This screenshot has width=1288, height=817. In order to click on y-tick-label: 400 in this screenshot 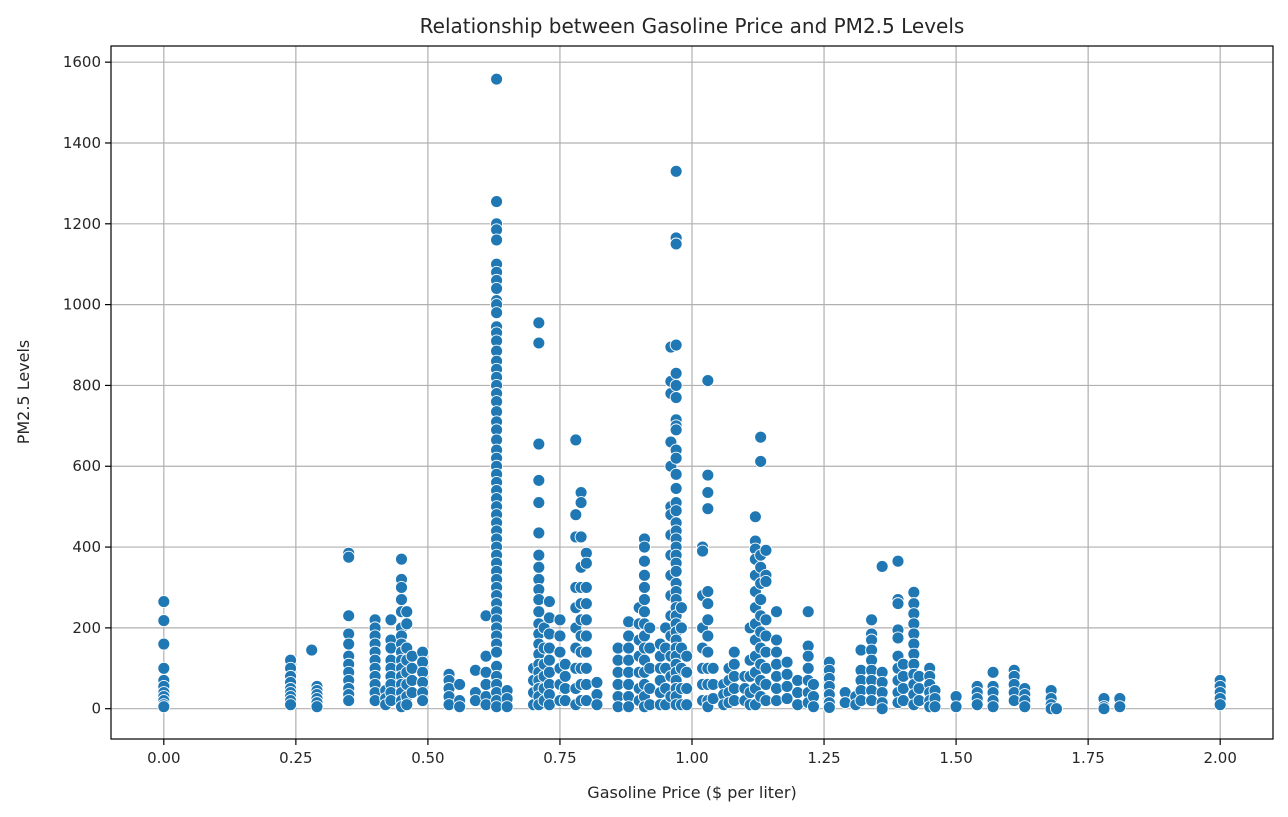, I will do `click(86, 547)`.